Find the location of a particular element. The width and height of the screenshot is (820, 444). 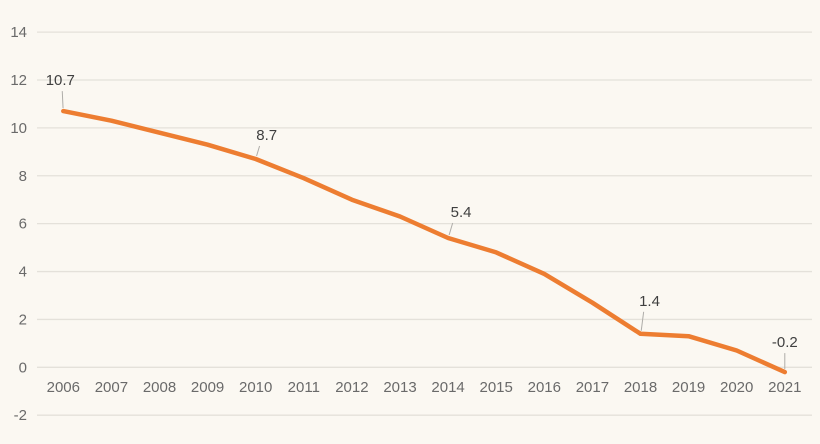

y-axis-tick-label: 12 is located at coordinates (18, 80).